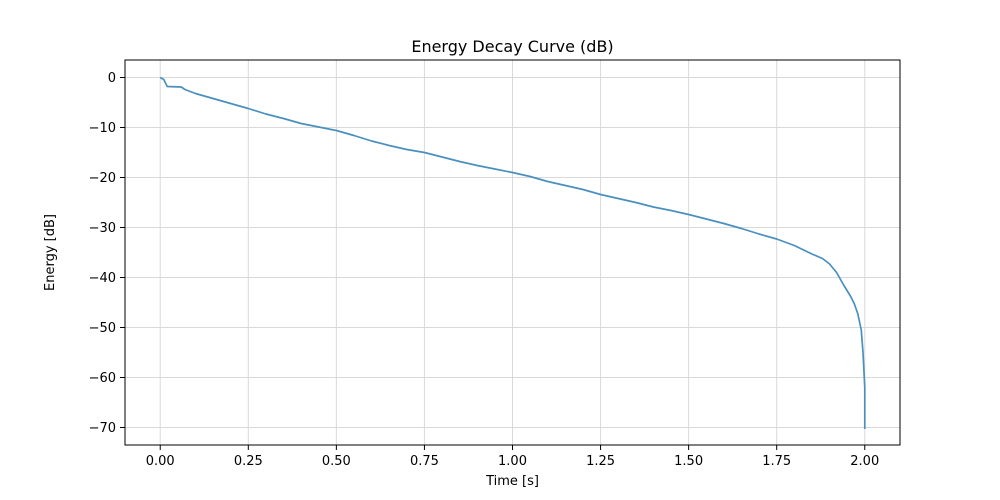  I want to click on x-tick-label: 1.75, so click(776, 461).